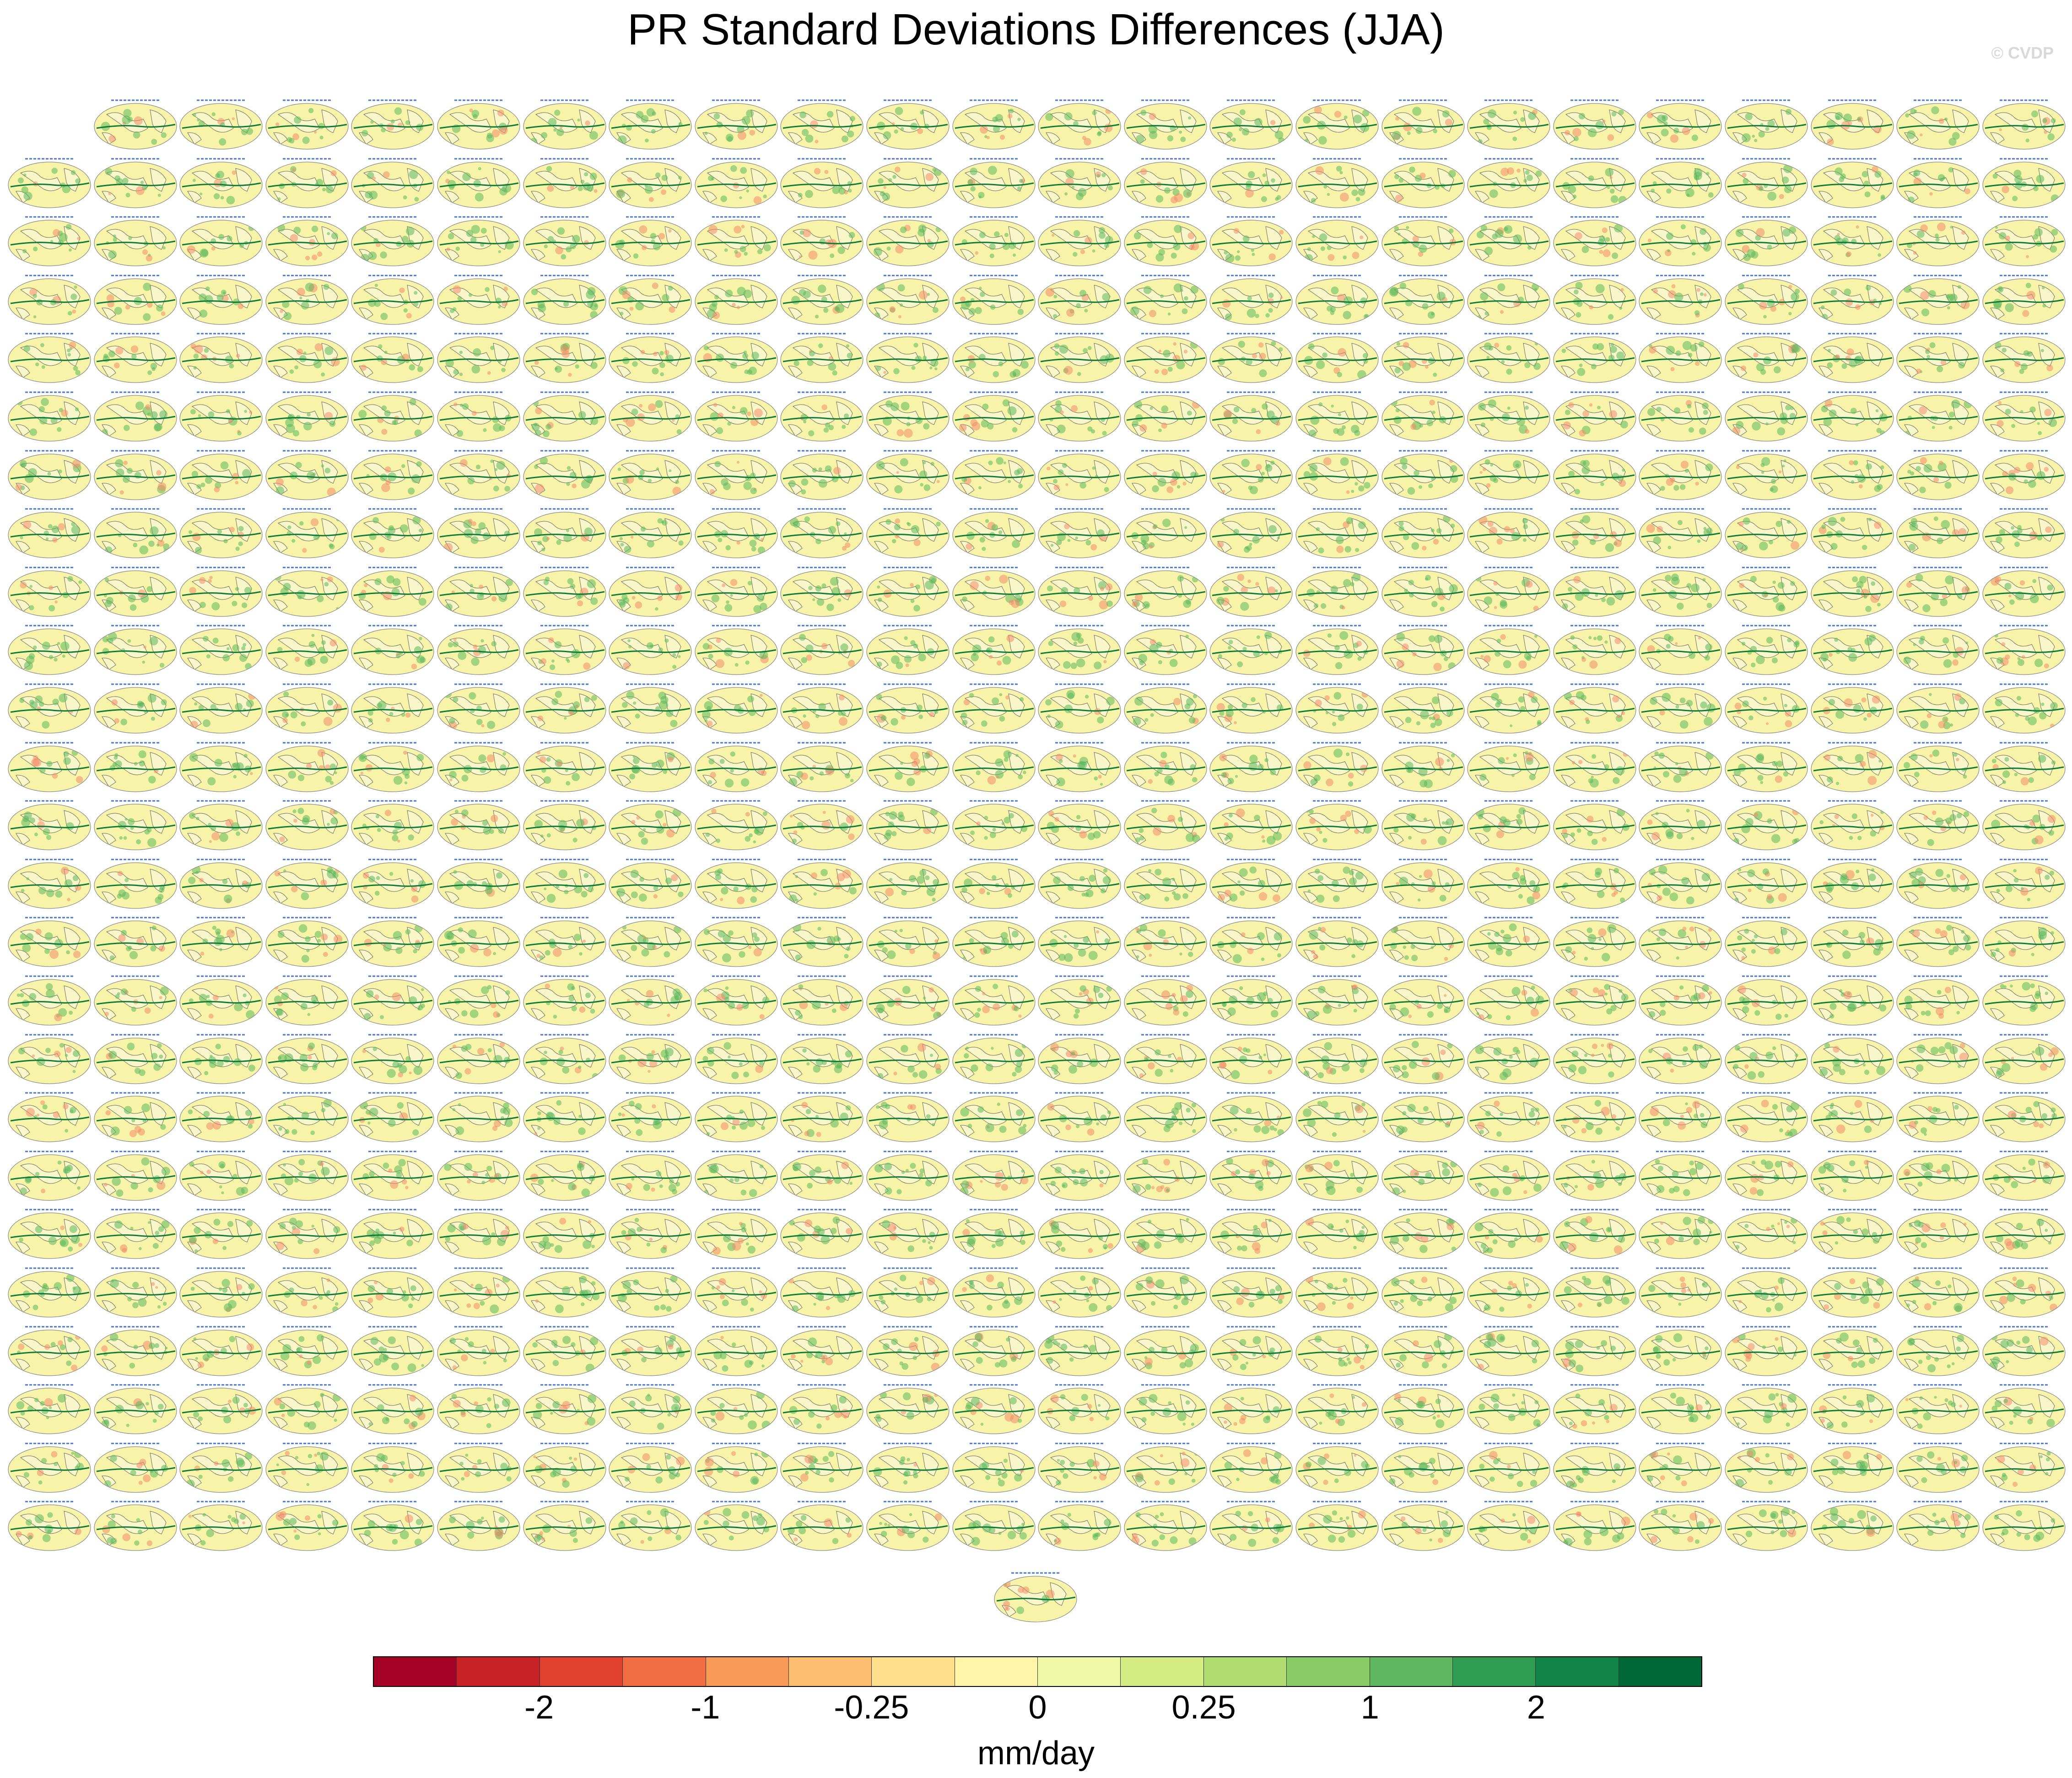 This screenshot has width=2072, height=1778. What do you see at coordinates (1369, 1708) in the screenshot?
I see `colorbar-tick-label: 1` at bounding box center [1369, 1708].